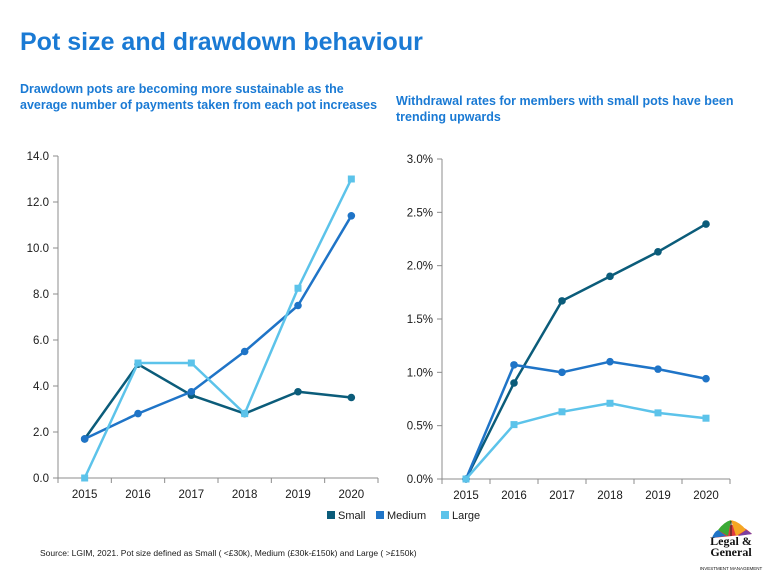 This screenshot has width=779, height=584. Describe the element at coordinates (731, 541) in the screenshot. I see `logo-line1: Legal &` at that location.